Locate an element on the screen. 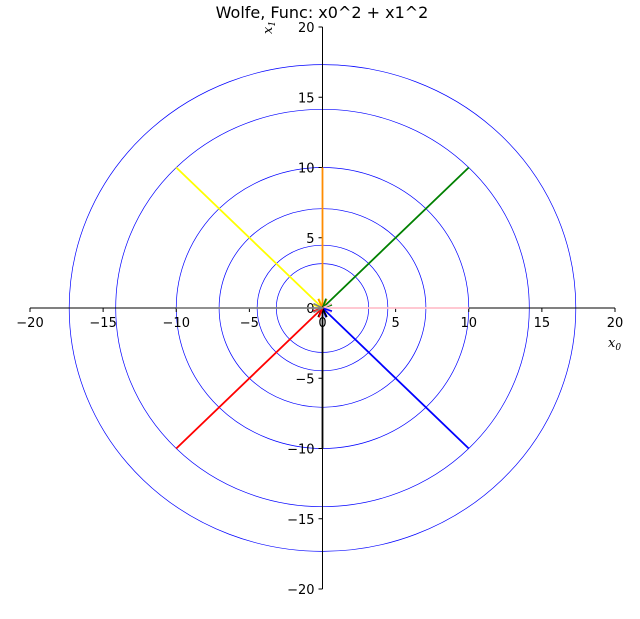  x-tick-label: 15 is located at coordinates (542, 323).